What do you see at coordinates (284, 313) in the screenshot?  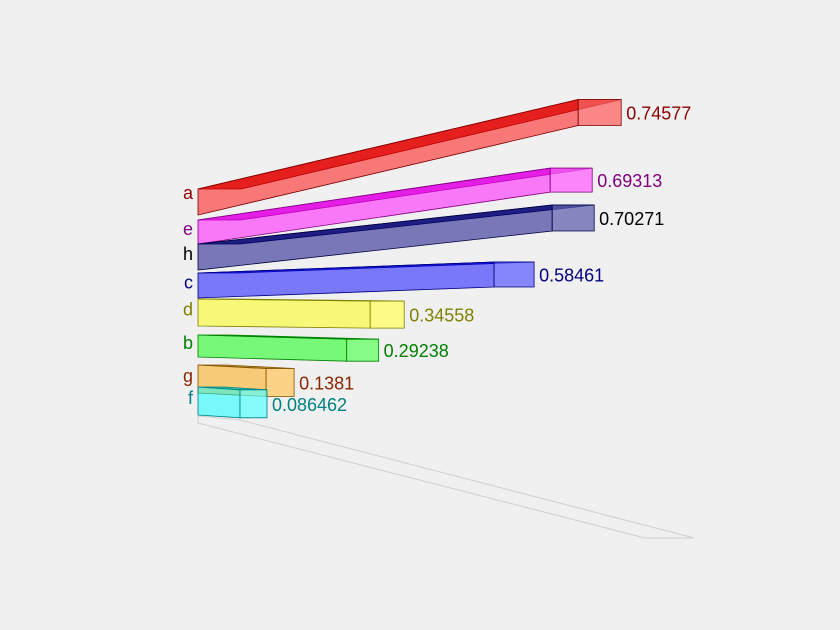 I see `bar-face-d` at bounding box center [284, 313].